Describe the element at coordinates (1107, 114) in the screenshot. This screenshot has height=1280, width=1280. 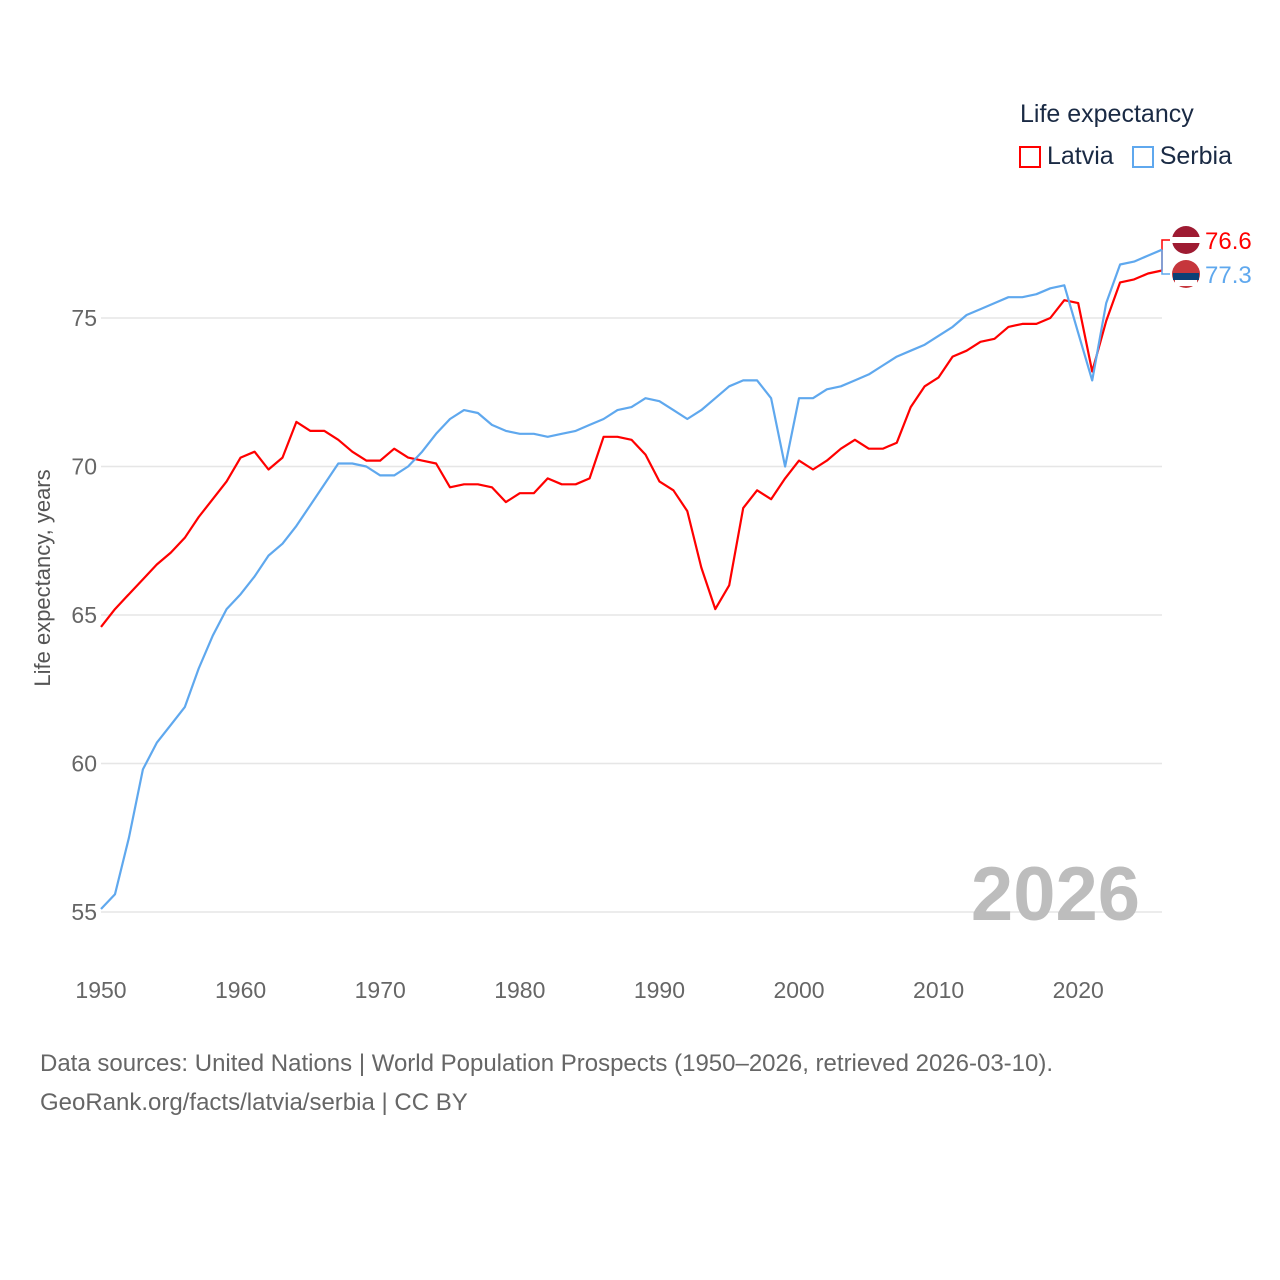
I see `legend-title: Life expectancy` at that location.